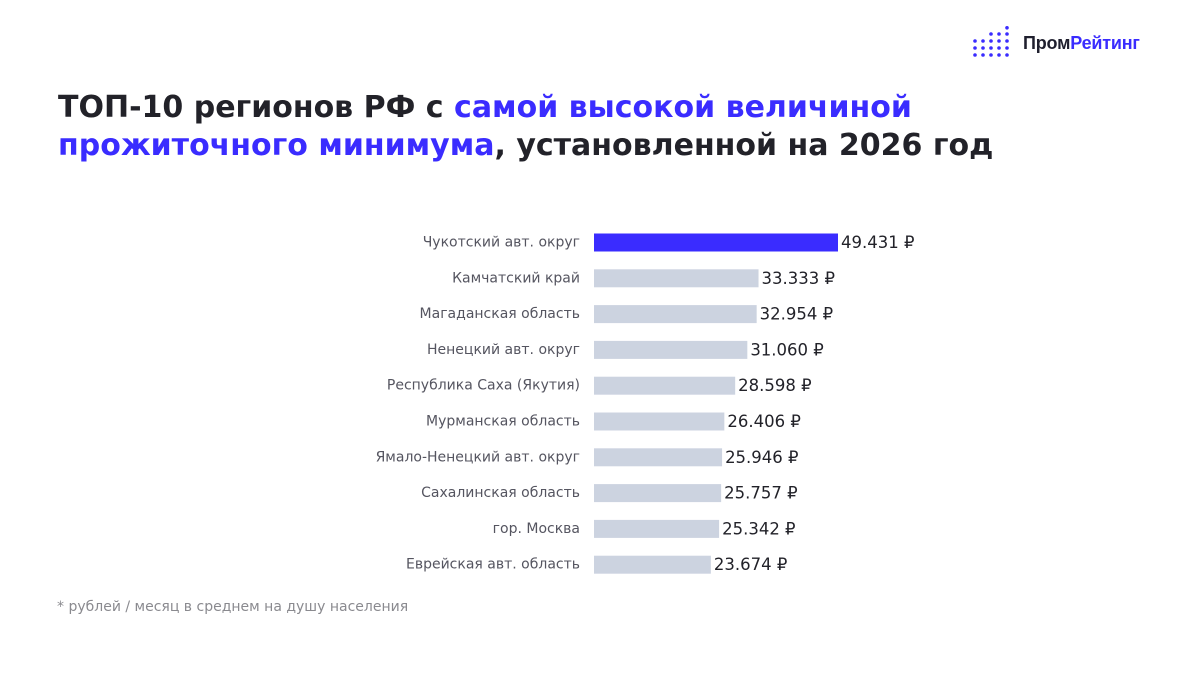 This screenshot has width=1200, height=675. Describe the element at coordinates (798, 278) in the screenshot. I see `value-label: 33.333 ₽` at that location.